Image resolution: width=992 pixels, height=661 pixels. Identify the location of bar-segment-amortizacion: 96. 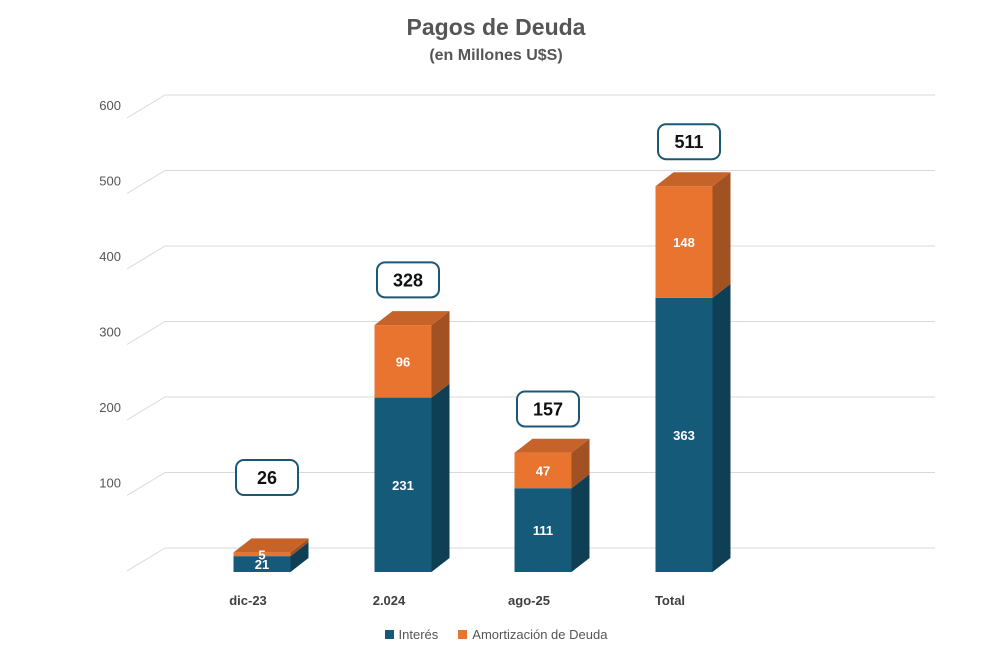
(412, 354).